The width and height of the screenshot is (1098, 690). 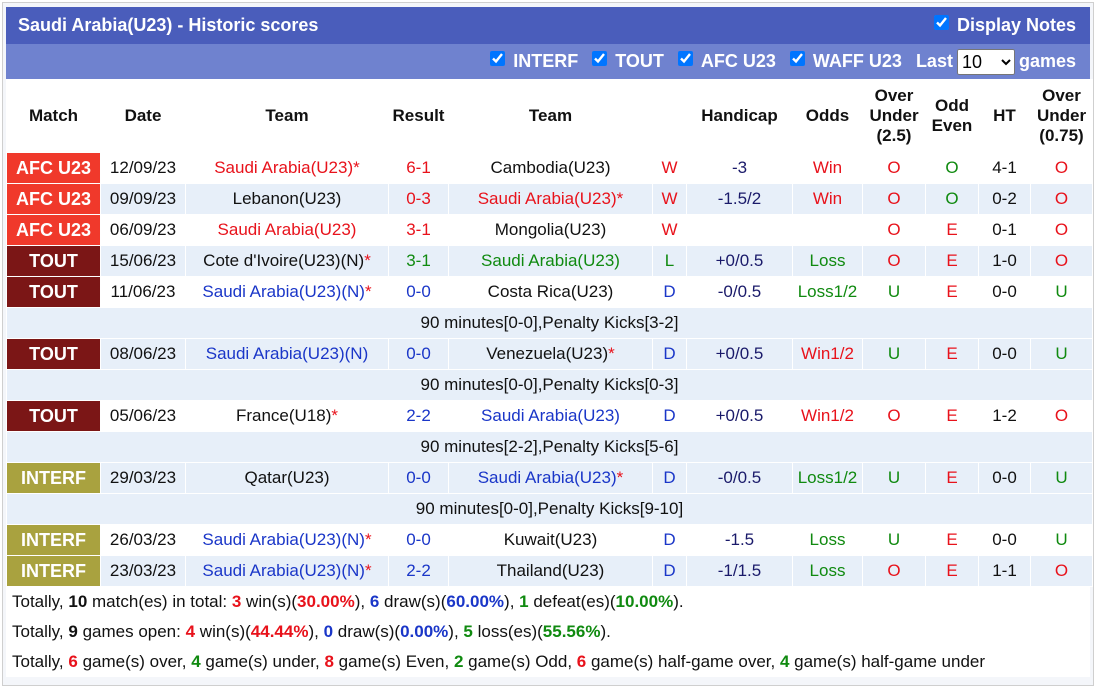 I want to click on column-header: Over Under (2.5), so click(x=894, y=116).